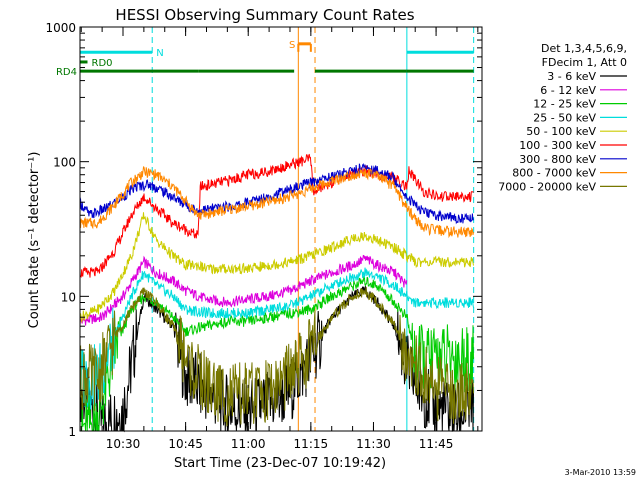  I want to click on legend-entry-label: 25 - 50 keV, so click(564, 117).